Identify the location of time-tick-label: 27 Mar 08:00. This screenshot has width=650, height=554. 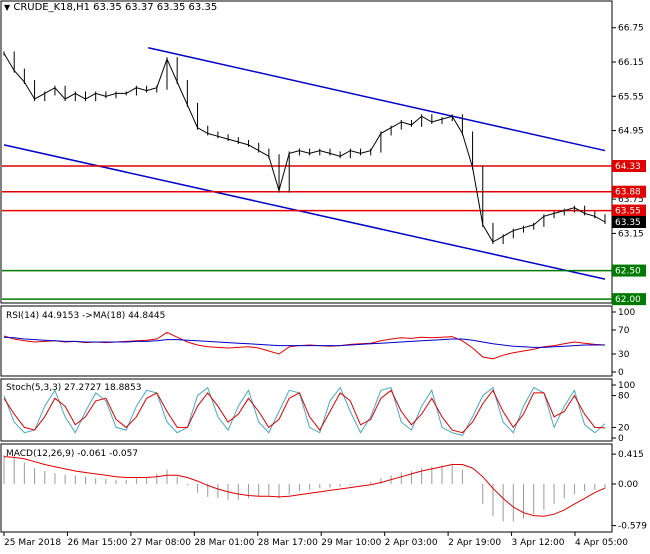
(161, 543).